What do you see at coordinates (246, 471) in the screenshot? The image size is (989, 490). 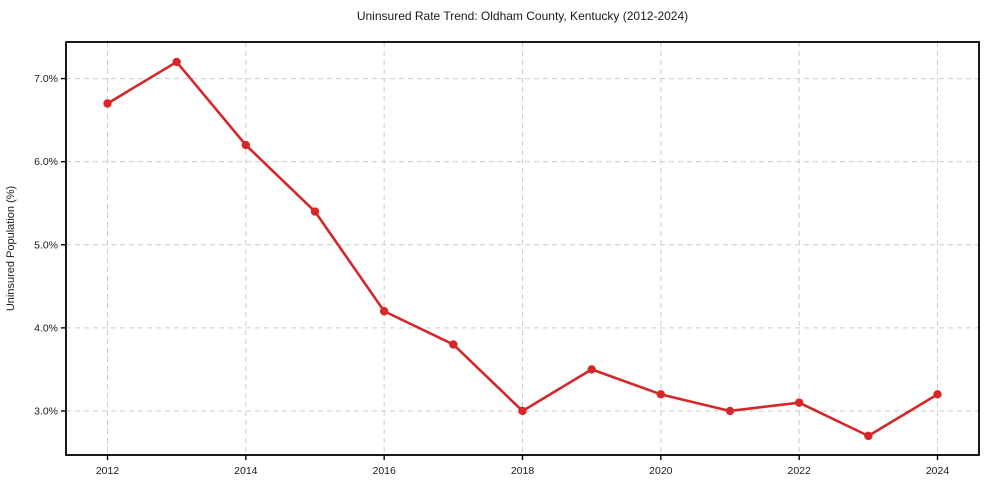 I see `x-tick-label: 2014` at bounding box center [246, 471].